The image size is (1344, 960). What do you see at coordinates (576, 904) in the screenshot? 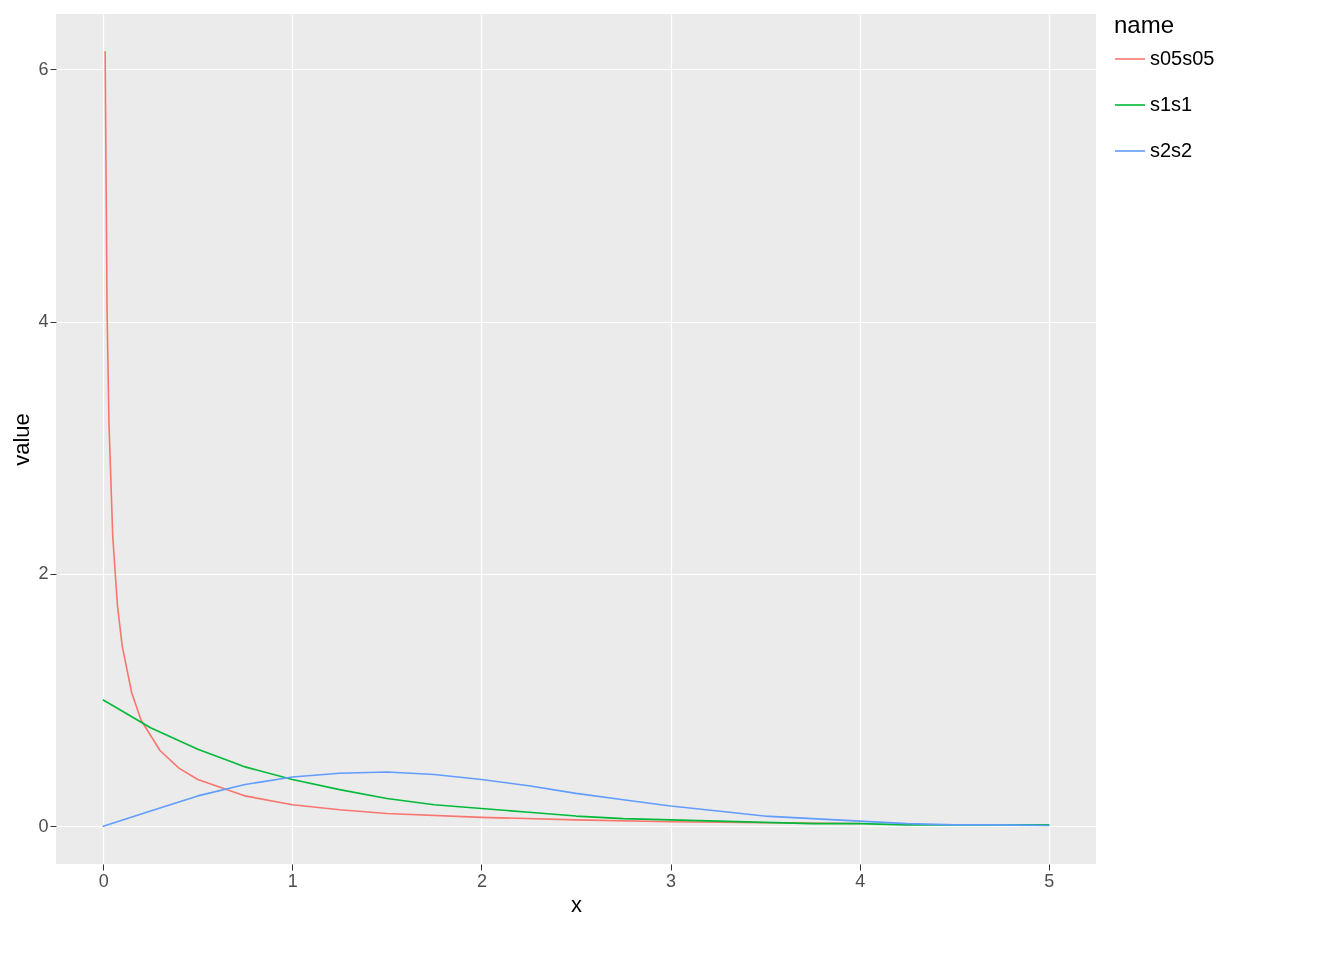
I see `x-axis-title: x` at bounding box center [576, 904].